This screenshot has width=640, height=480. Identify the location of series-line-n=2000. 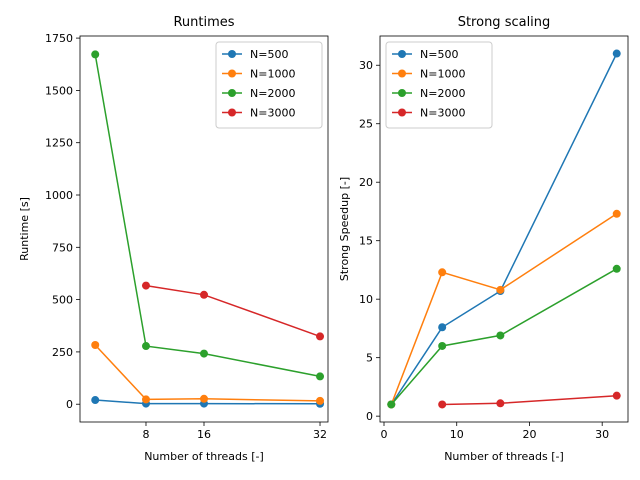
(504, 336).